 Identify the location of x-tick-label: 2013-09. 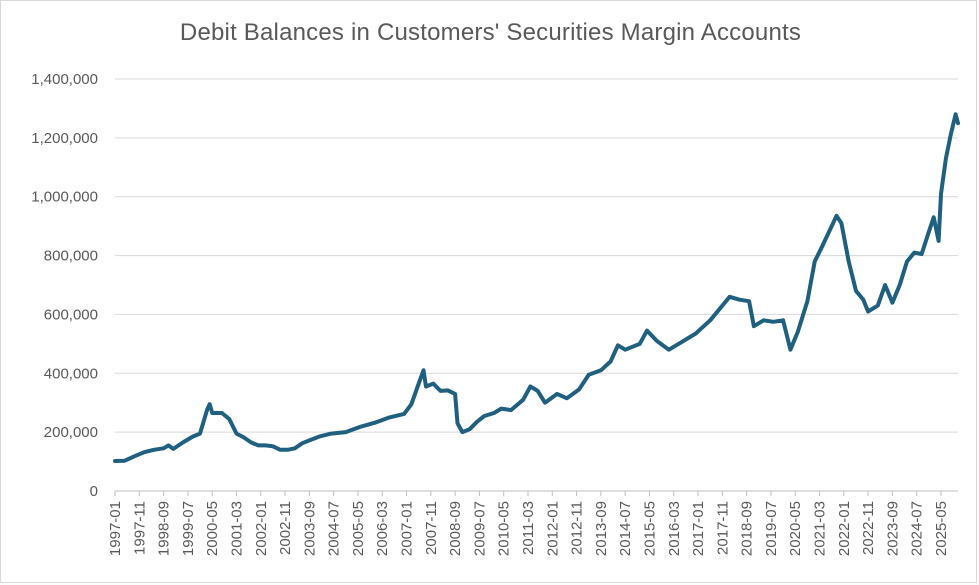
(601, 528).